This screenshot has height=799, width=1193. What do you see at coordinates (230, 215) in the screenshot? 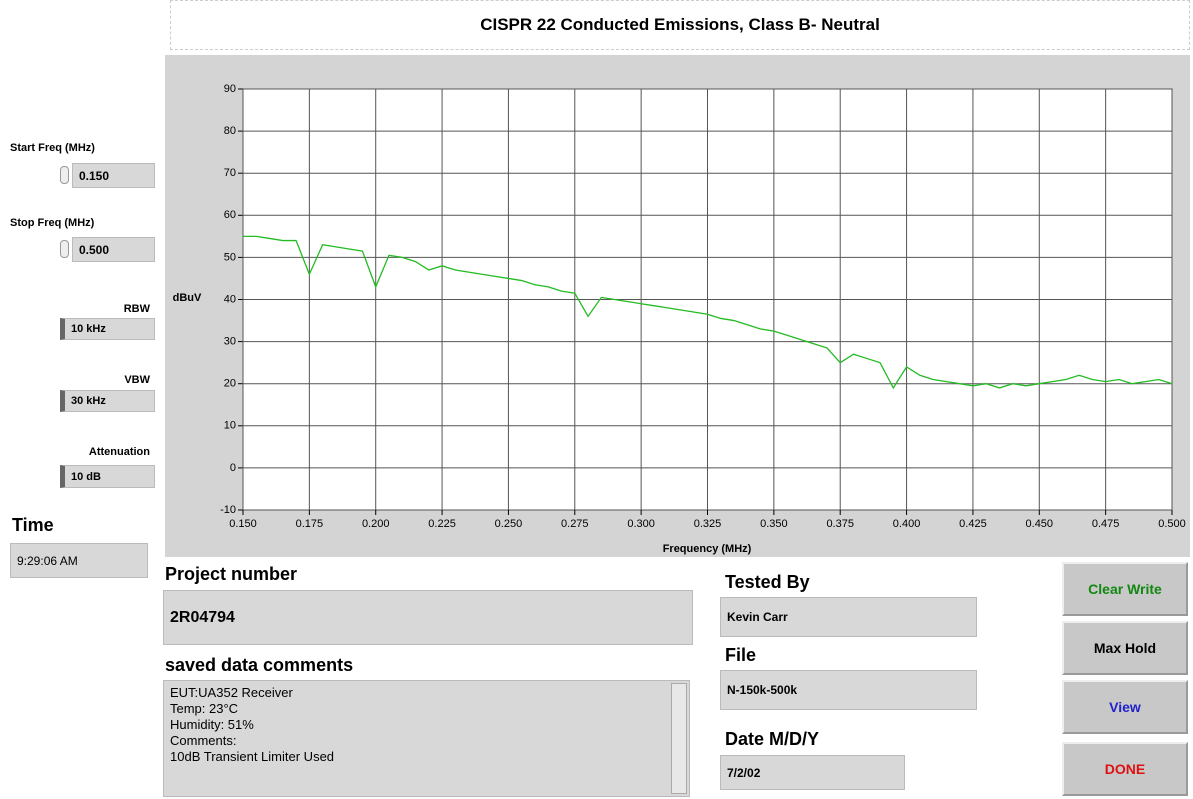
I see `y-tick-label: 60` at bounding box center [230, 215].